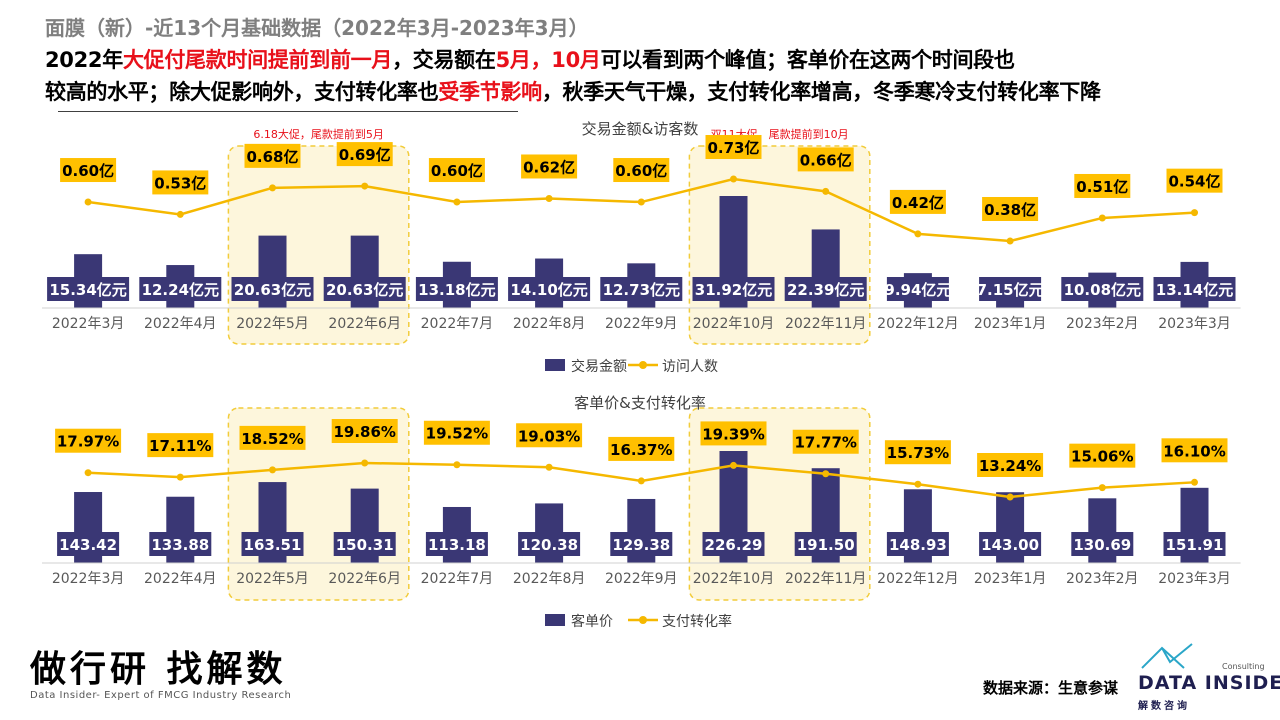 The width and height of the screenshot is (1280, 720). I want to click on bar-data-label: 163.51, so click(273, 545).